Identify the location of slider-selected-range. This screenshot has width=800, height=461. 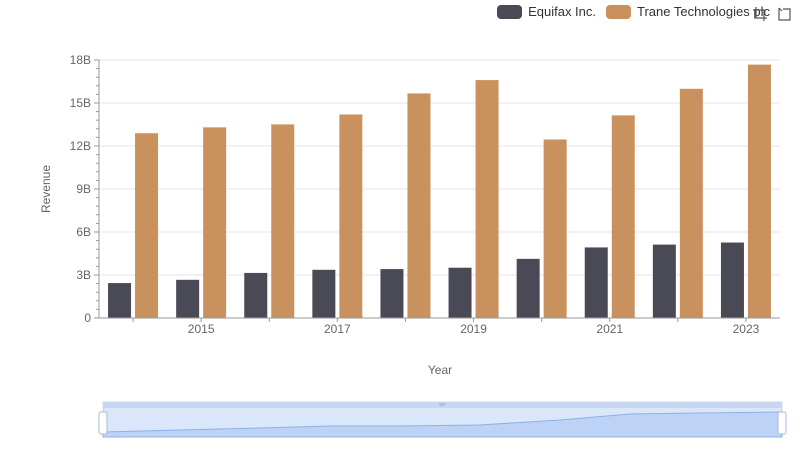
(442, 422).